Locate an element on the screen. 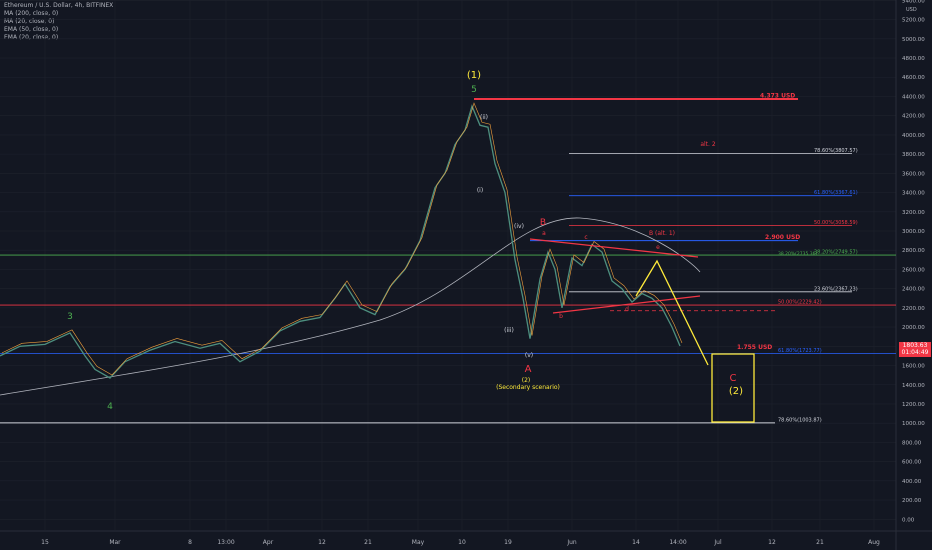  price-tick-label: 2600.00 is located at coordinates (913, 270).